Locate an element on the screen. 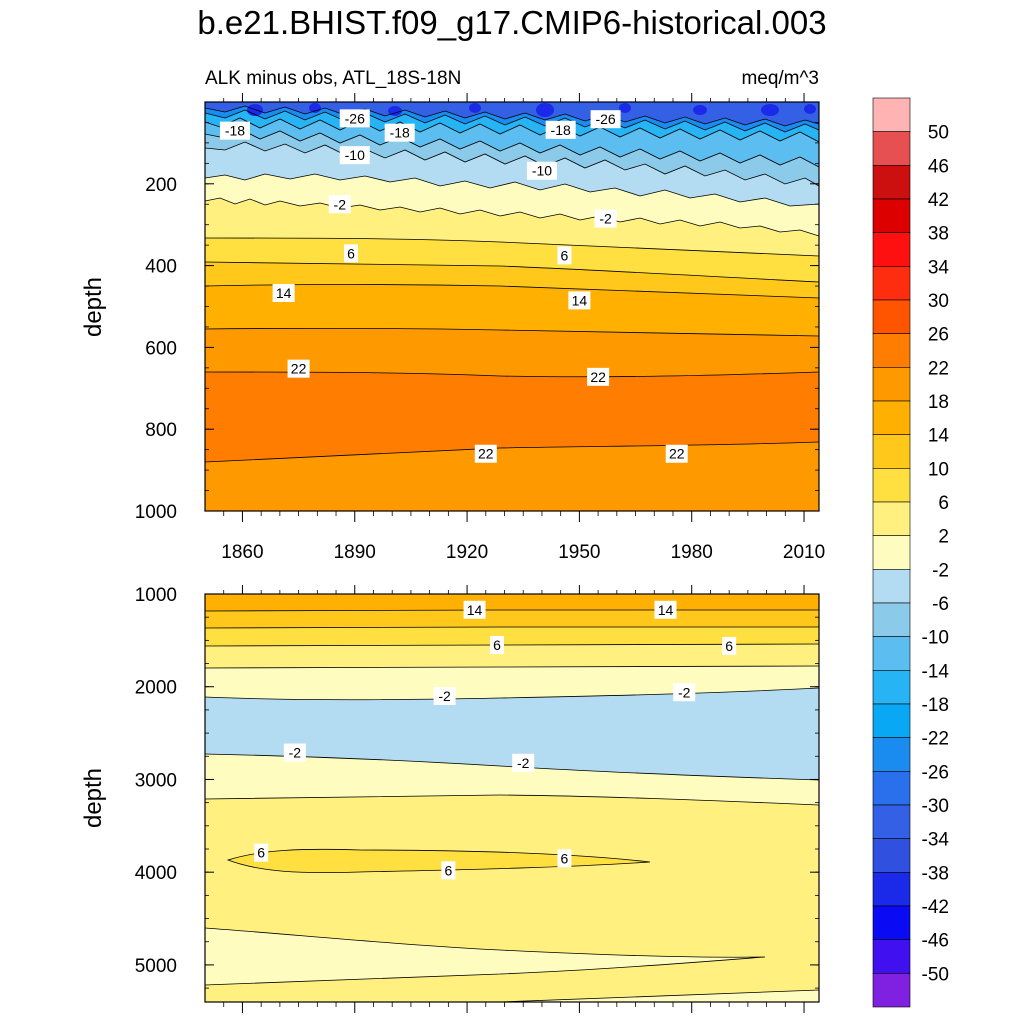 The height and width of the screenshot is (1024, 1024). colorbar-label: 34 is located at coordinates (939, 267).